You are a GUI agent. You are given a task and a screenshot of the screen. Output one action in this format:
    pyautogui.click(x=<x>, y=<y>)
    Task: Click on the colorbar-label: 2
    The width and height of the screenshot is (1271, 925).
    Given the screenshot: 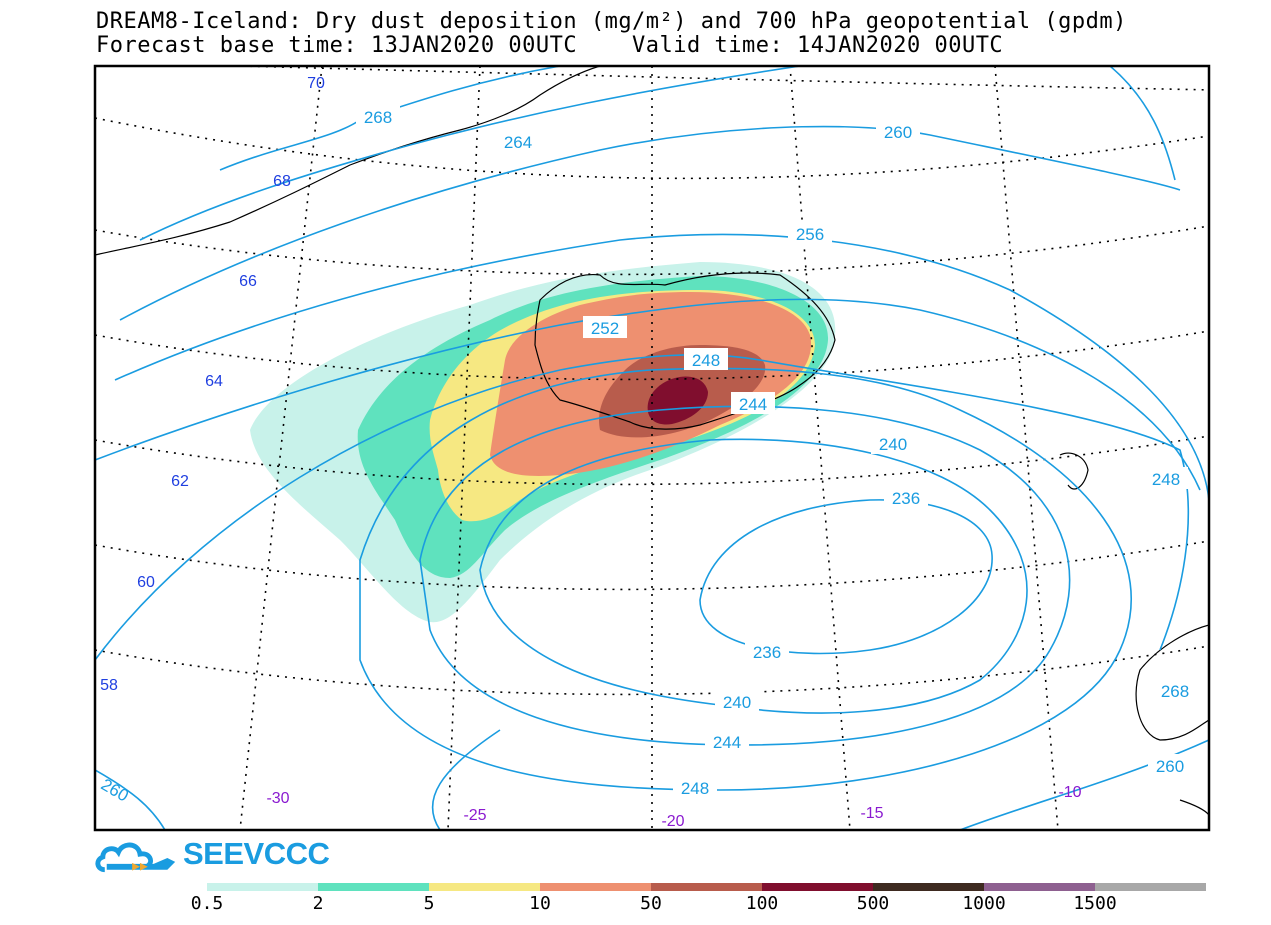 What is the action you would take?
    pyautogui.click(x=318, y=903)
    